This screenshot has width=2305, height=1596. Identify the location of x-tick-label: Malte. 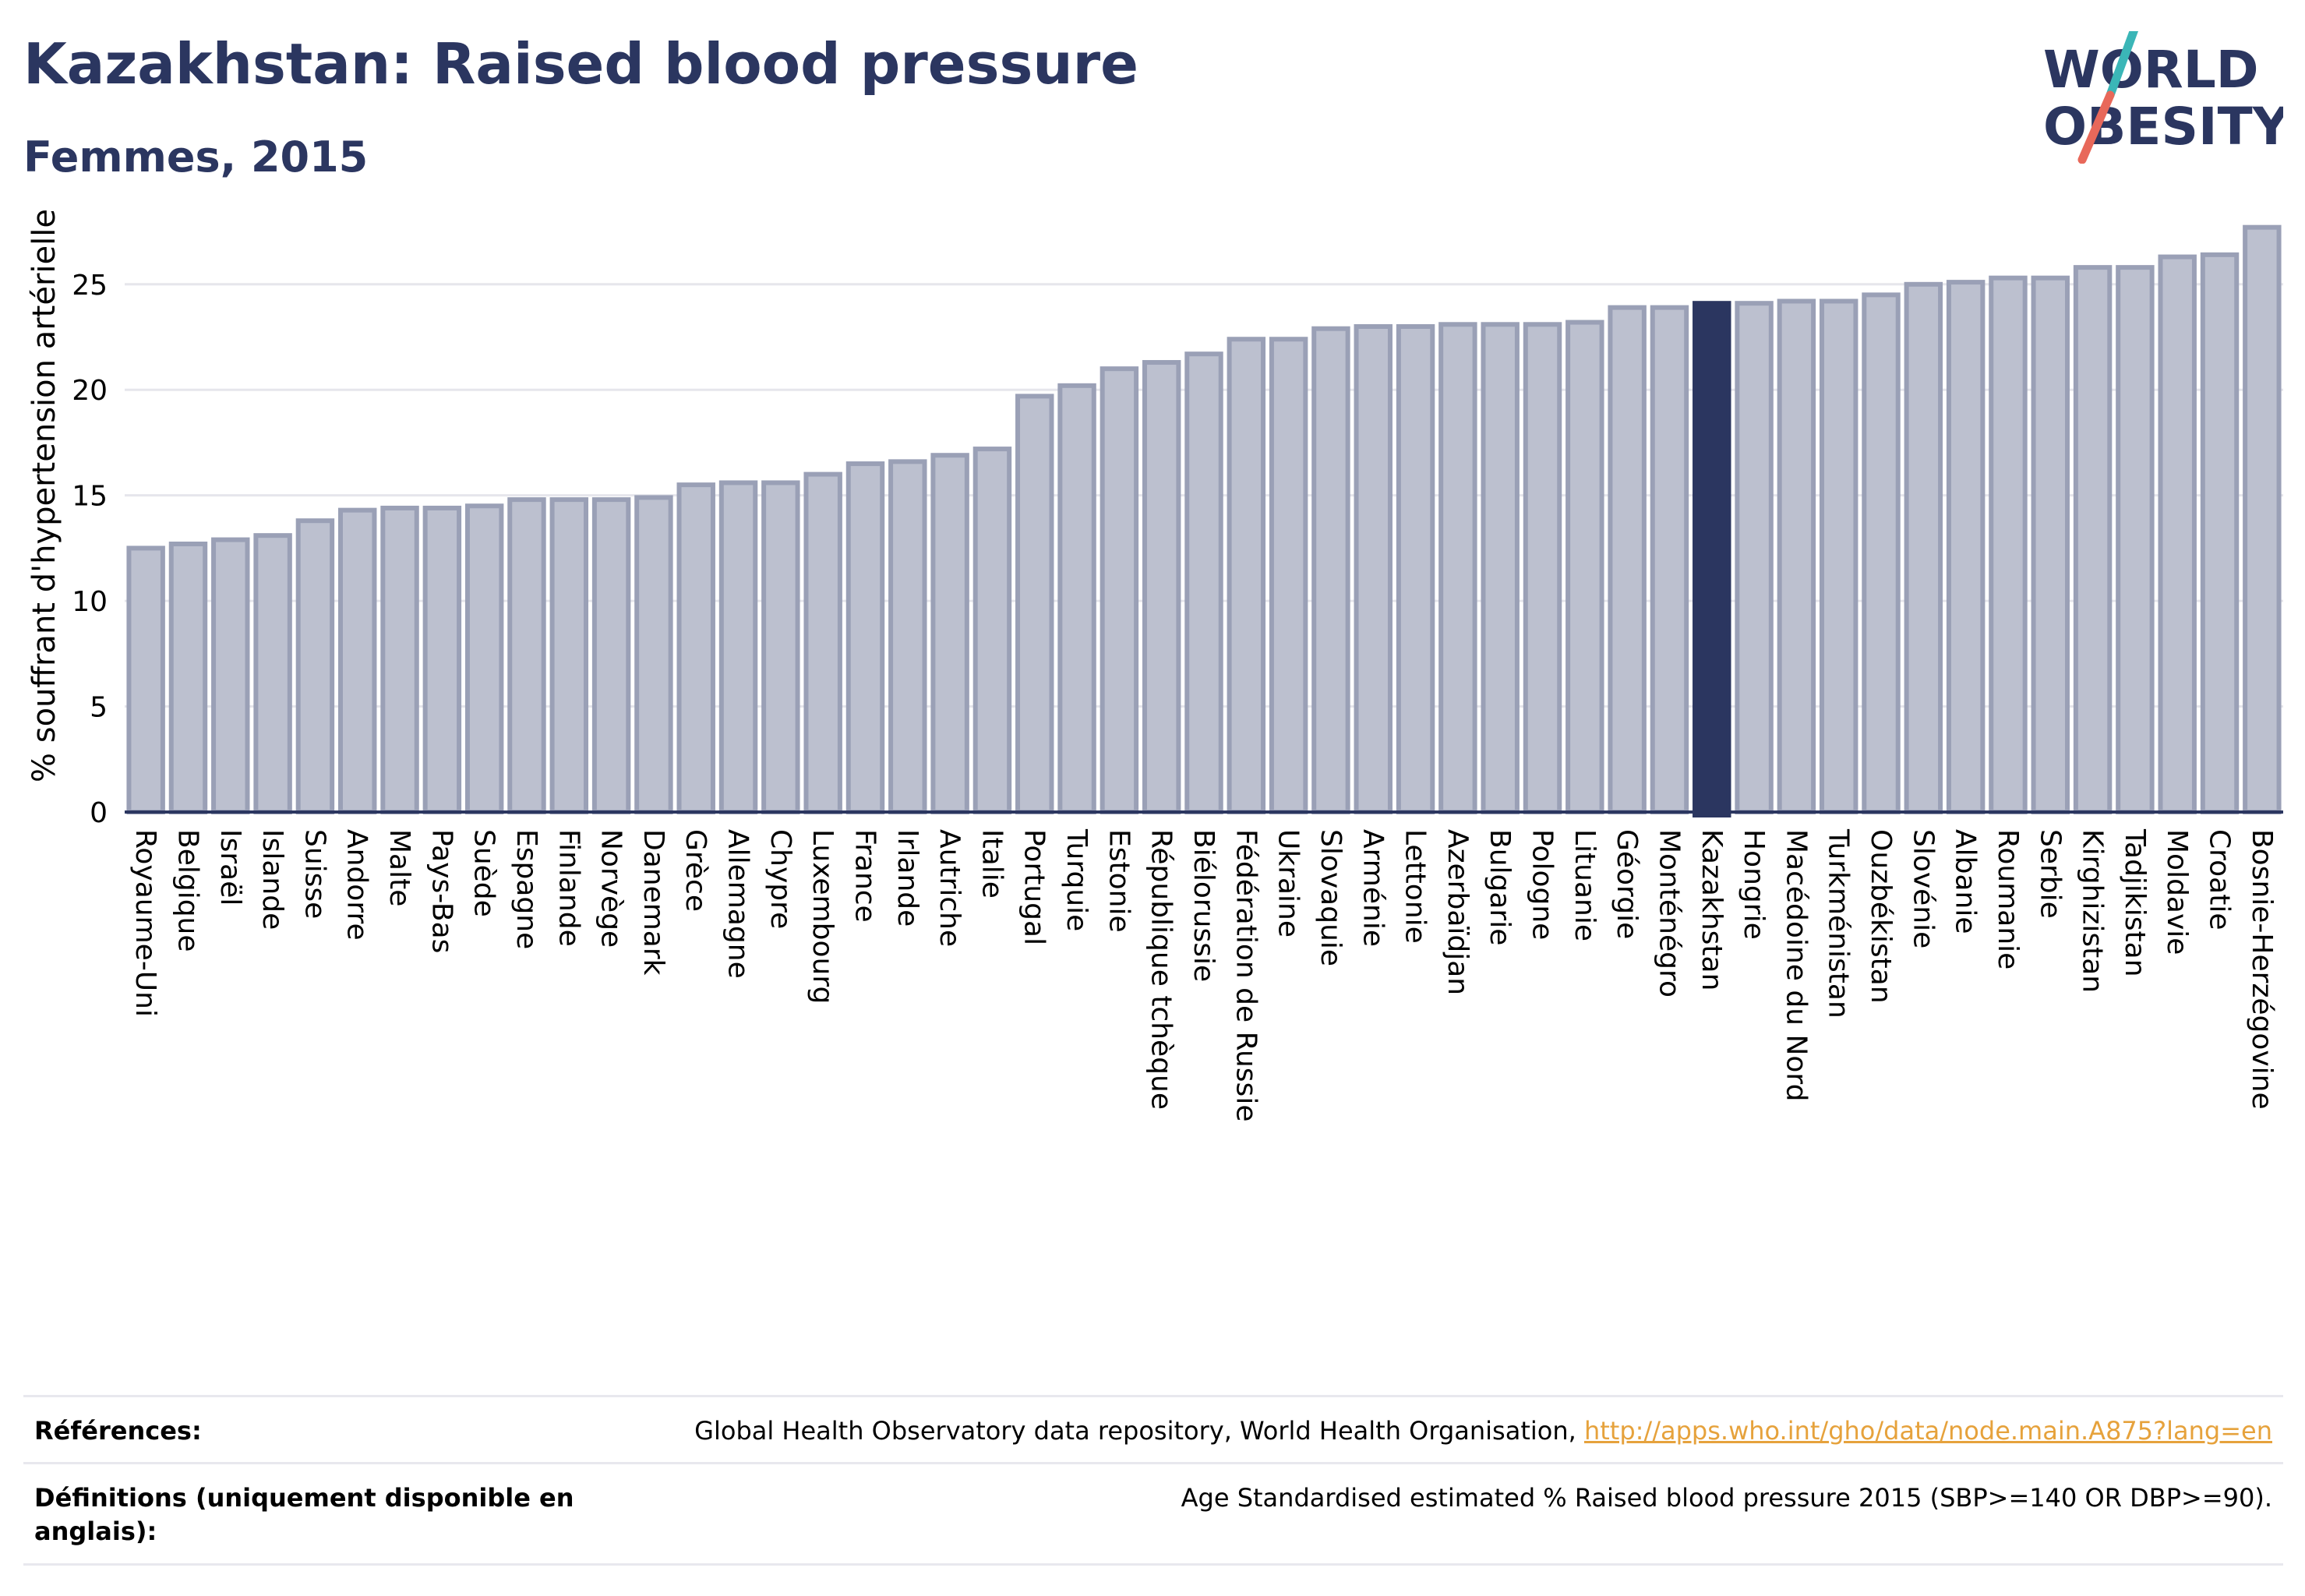
(399, 867).